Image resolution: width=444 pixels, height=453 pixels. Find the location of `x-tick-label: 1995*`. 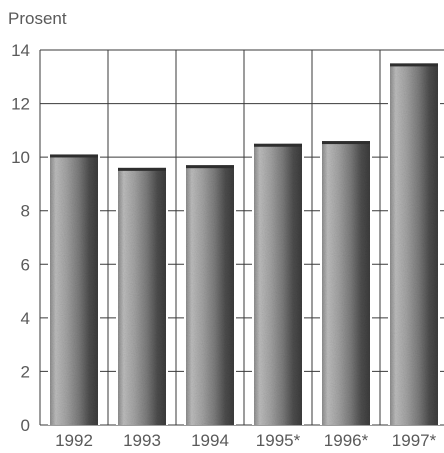

x-tick-label: 1995* is located at coordinates (278, 440).